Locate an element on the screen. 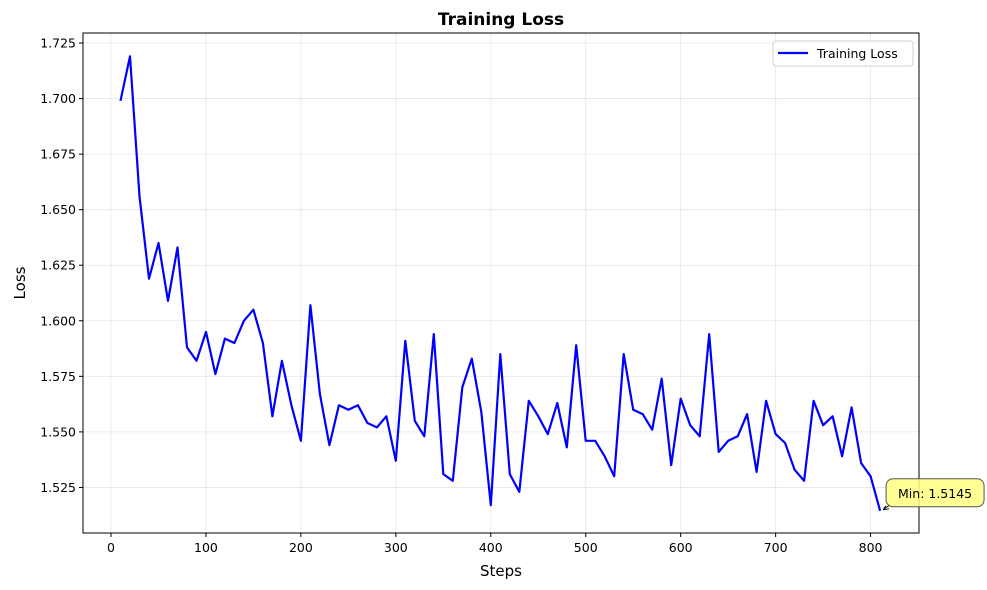 This screenshot has height=590, width=987. x-axis-ticks: 0 100 200 300 400 500 600 700 800 is located at coordinates (495, 544).